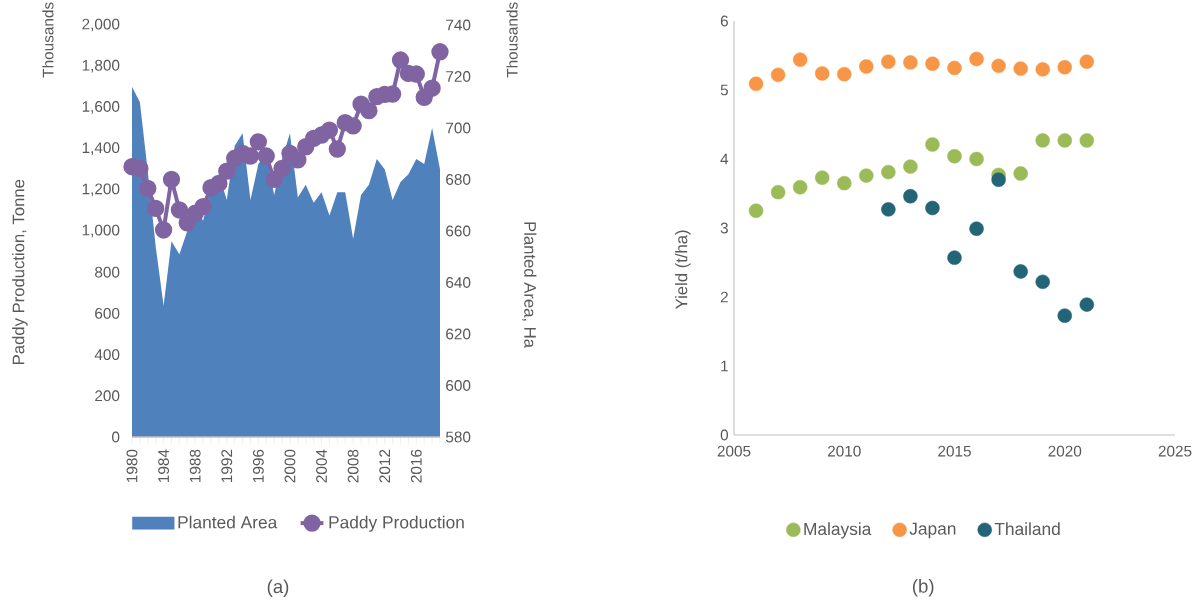 Image resolution: width=1197 pixels, height=601 pixels. I want to click on y-tick-label: 1,000, so click(101, 231).